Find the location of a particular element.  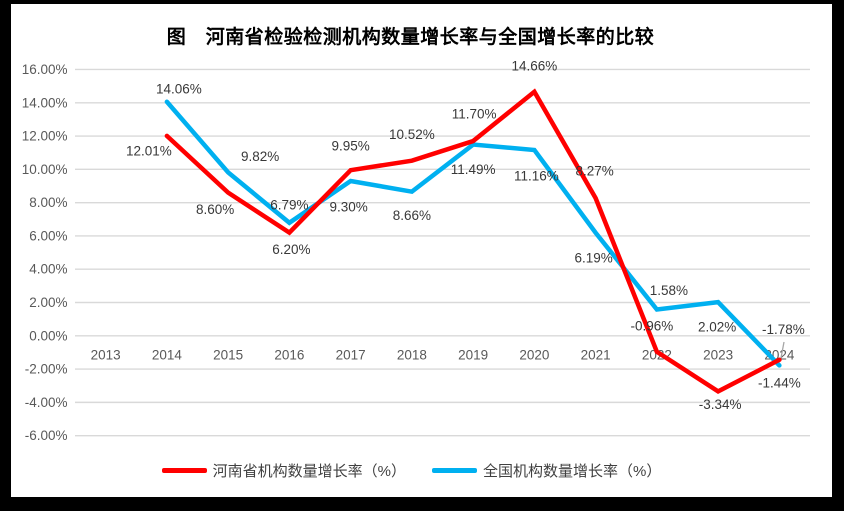

data-label: 11.49% is located at coordinates (473, 169).